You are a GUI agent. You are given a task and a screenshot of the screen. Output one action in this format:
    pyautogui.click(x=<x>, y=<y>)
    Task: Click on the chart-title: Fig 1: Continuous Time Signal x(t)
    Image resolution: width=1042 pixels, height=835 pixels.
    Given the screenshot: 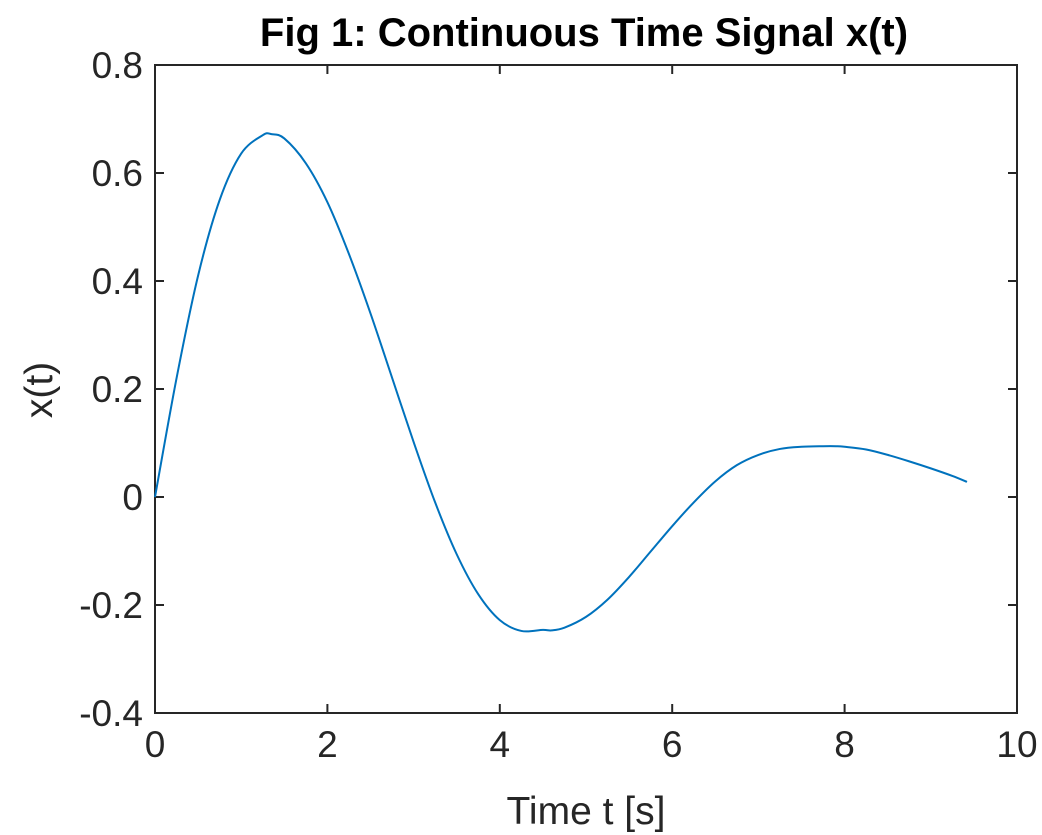 What is the action you would take?
    pyautogui.click(x=584, y=33)
    